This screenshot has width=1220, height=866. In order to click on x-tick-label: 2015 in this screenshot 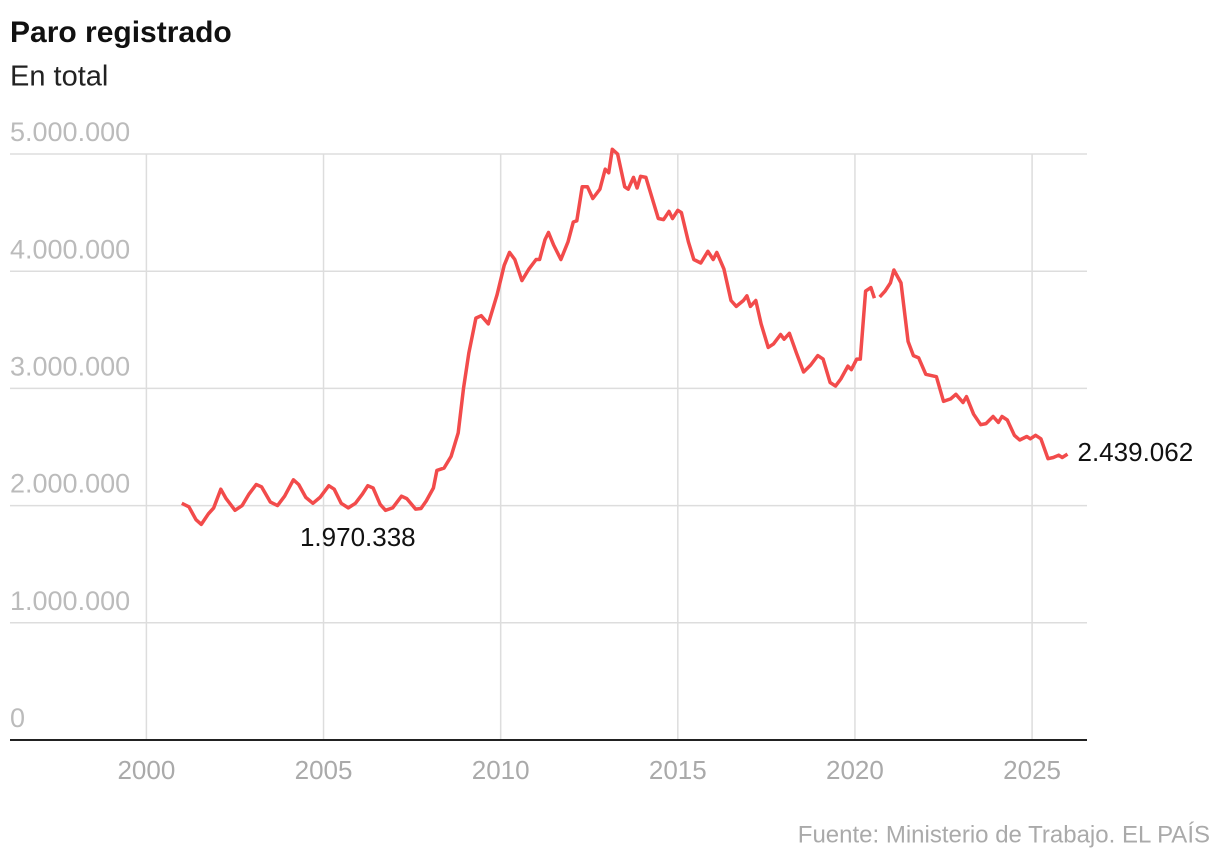, I will do `click(678, 770)`.